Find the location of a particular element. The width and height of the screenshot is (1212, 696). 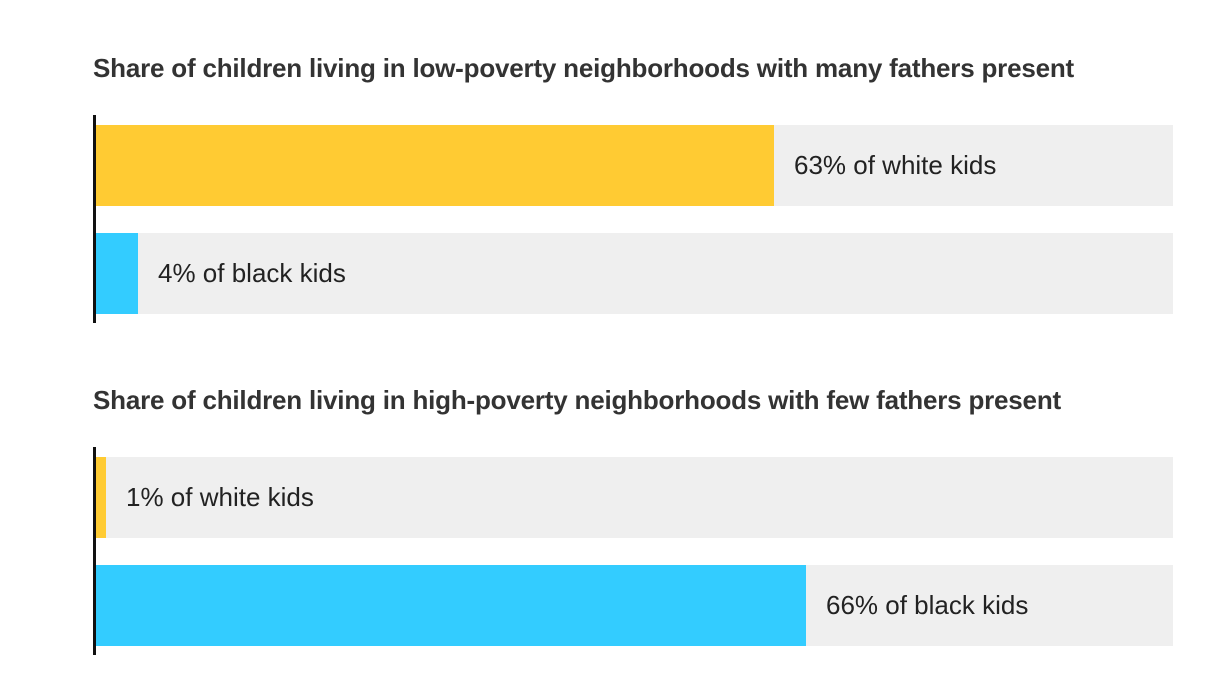

bar-track: 66% of black kids is located at coordinates (634, 605).